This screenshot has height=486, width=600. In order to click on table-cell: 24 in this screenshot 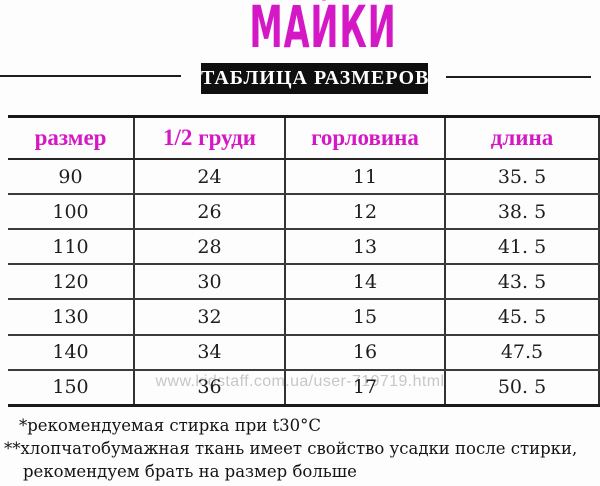, I will do `click(210, 177)`.